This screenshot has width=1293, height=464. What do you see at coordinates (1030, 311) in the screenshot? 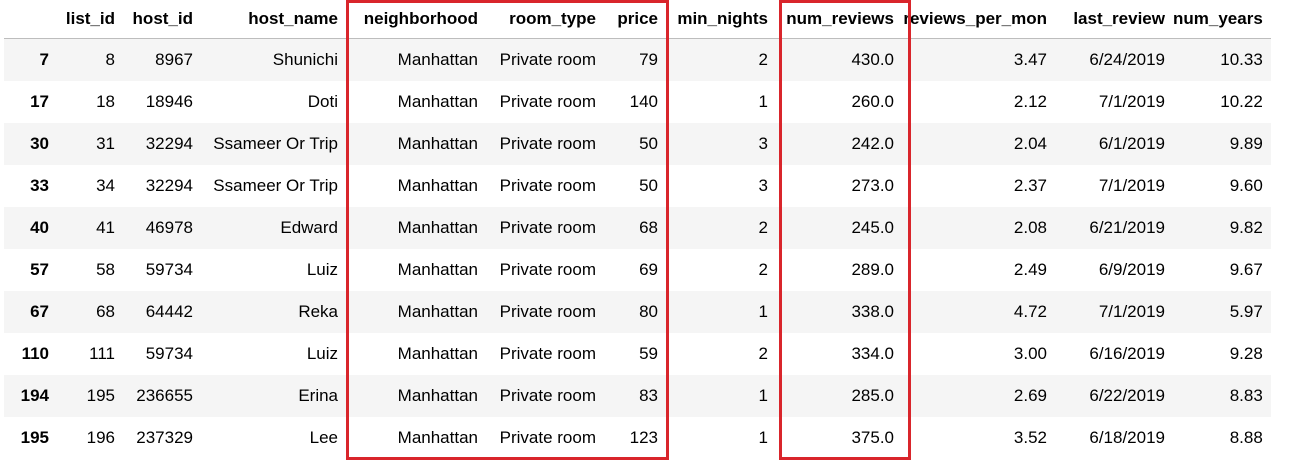
I see `cell-reviews-per-mon: 4.72` at bounding box center [1030, 311].